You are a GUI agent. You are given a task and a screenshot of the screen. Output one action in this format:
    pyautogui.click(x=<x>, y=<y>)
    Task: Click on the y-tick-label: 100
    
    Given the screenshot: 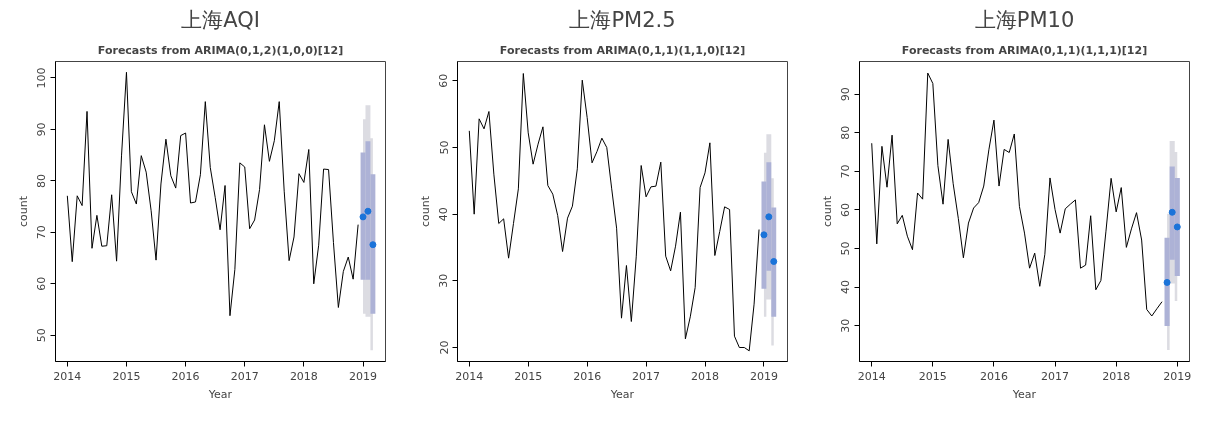 What is the action you would take?
    pyautogui.click(x=42, y=78)
    